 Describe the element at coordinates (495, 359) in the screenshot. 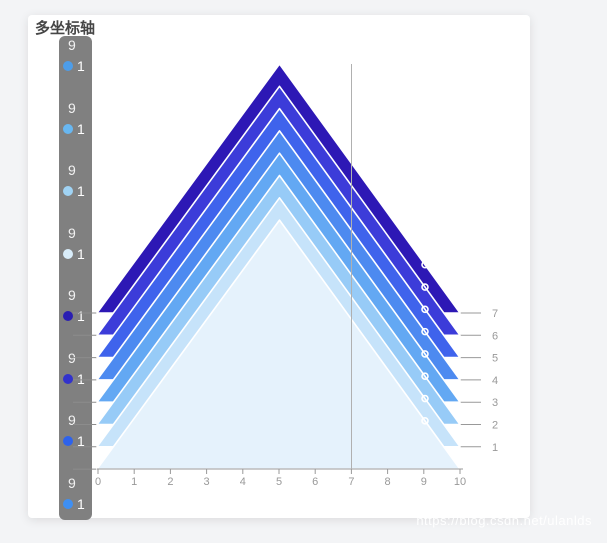

I see `right-axis-label: 5` at that location.